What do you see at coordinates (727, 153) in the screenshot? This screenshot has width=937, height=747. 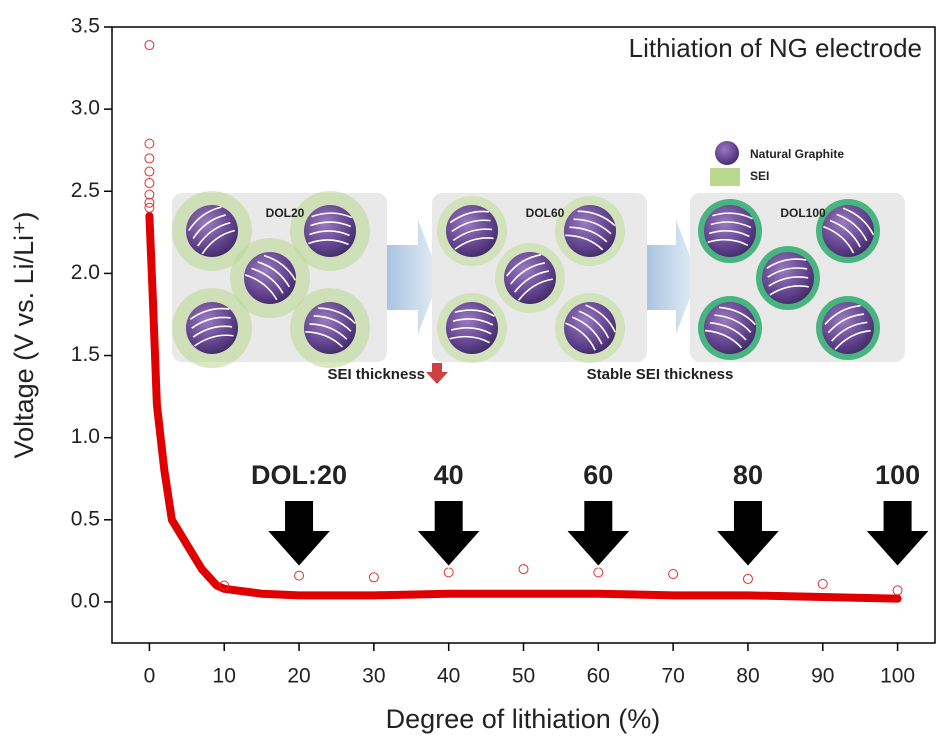 I see `graphite-particle` at bounding box center [727, 153].